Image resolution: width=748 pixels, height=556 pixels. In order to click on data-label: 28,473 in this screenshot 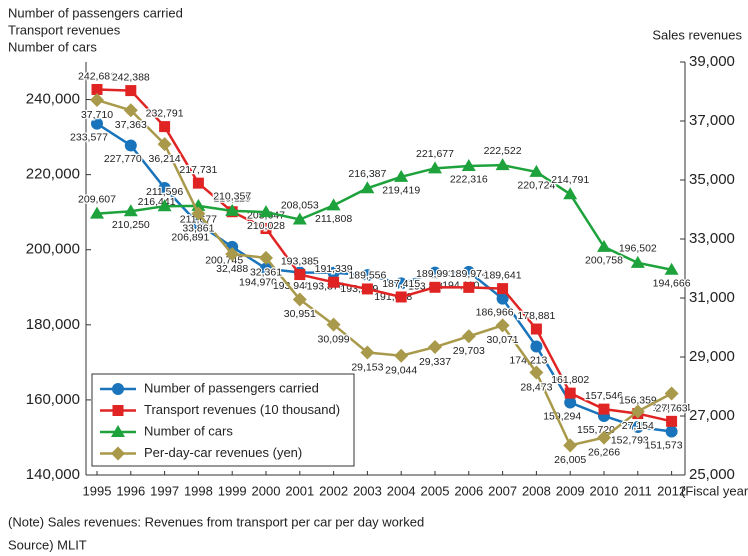, I will do `click(536, 387)`.